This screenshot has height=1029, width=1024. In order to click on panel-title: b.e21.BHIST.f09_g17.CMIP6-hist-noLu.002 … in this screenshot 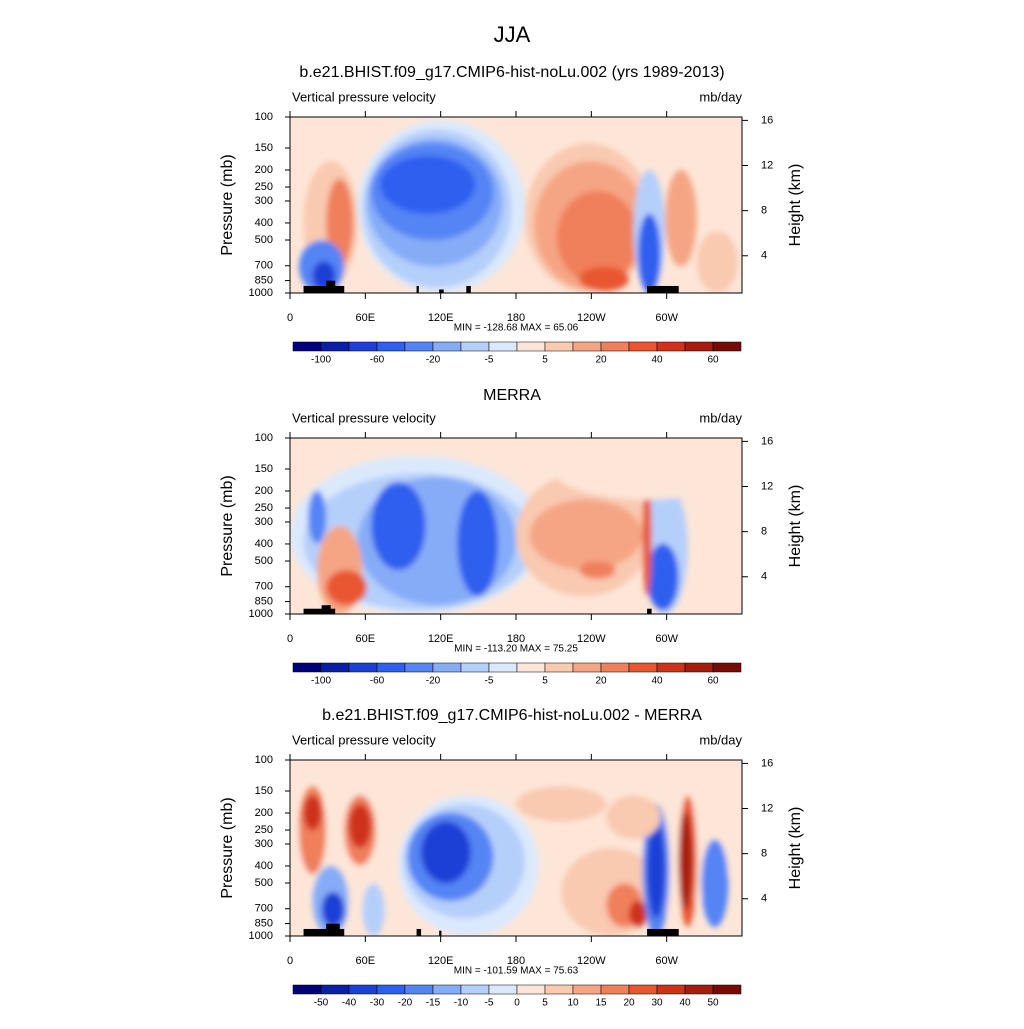, I will do `click(512, 715)`.